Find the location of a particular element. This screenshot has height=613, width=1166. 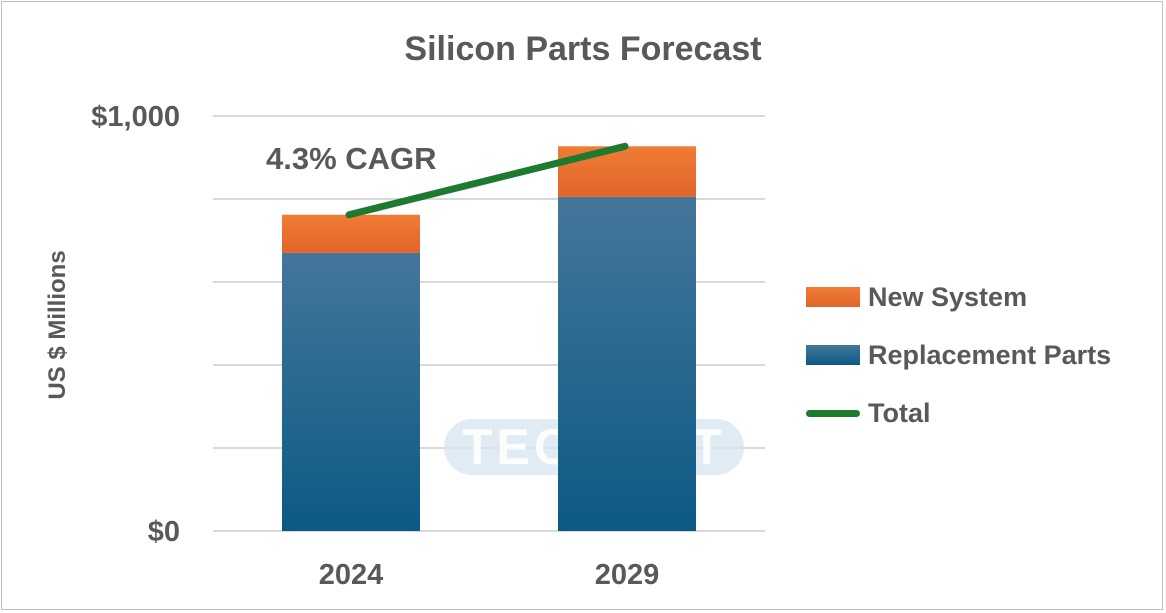

legend-swatch-new-system is located at coordinates (833, 297).